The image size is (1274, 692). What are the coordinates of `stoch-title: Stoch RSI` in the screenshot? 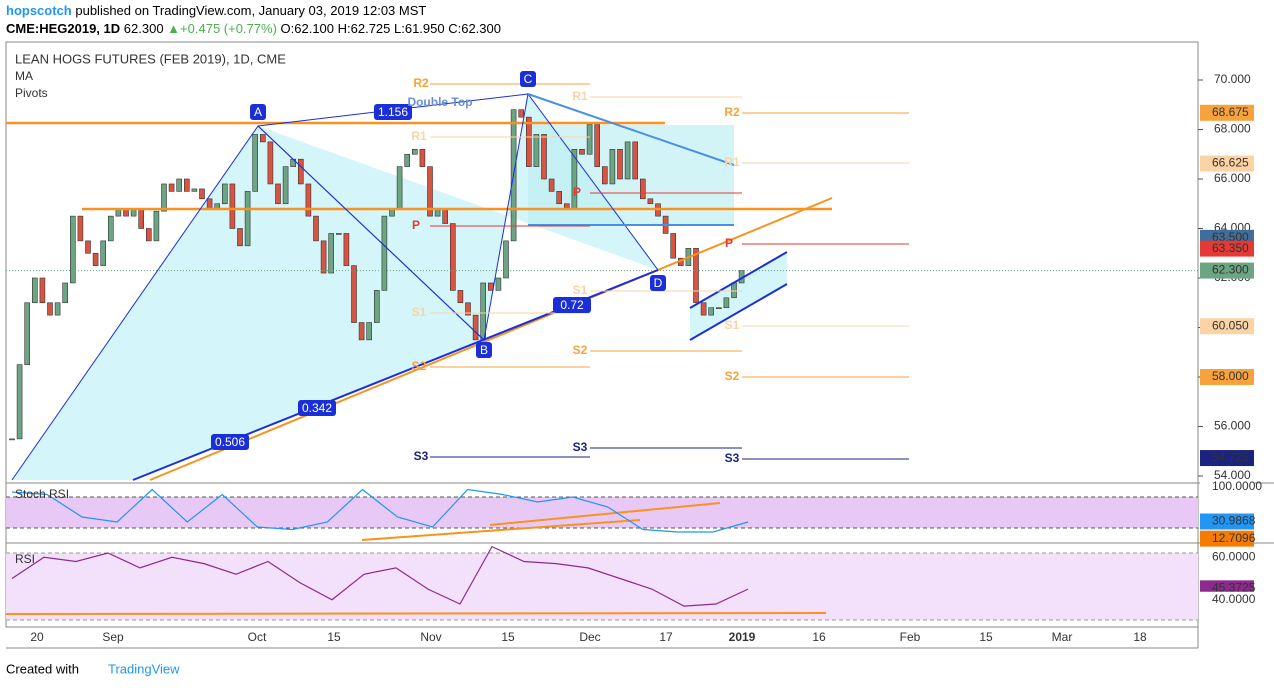 It's located at (42, 494).